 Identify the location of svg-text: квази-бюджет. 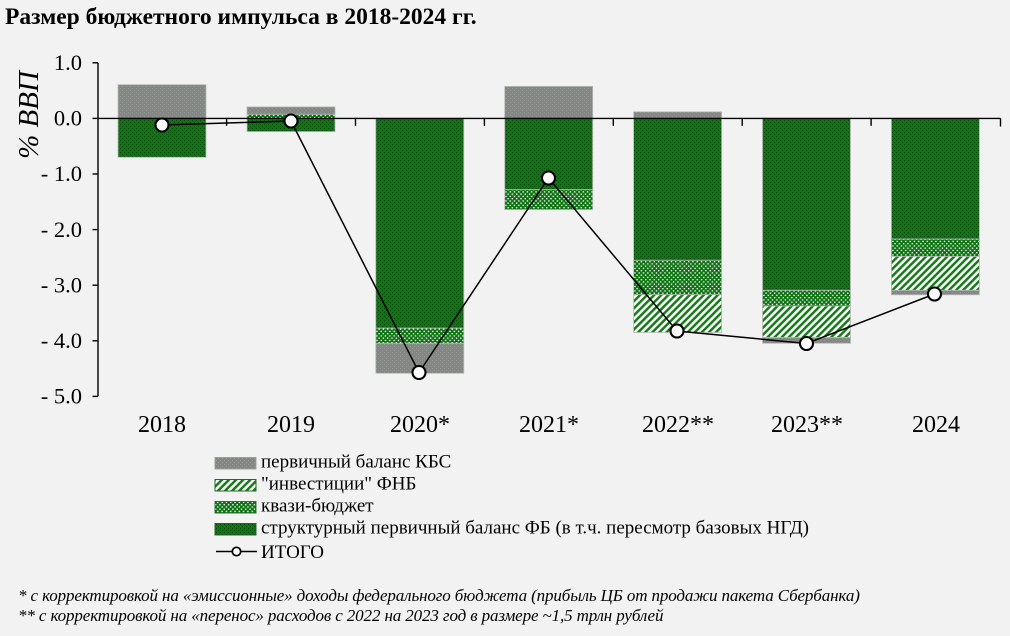
(317, 506).